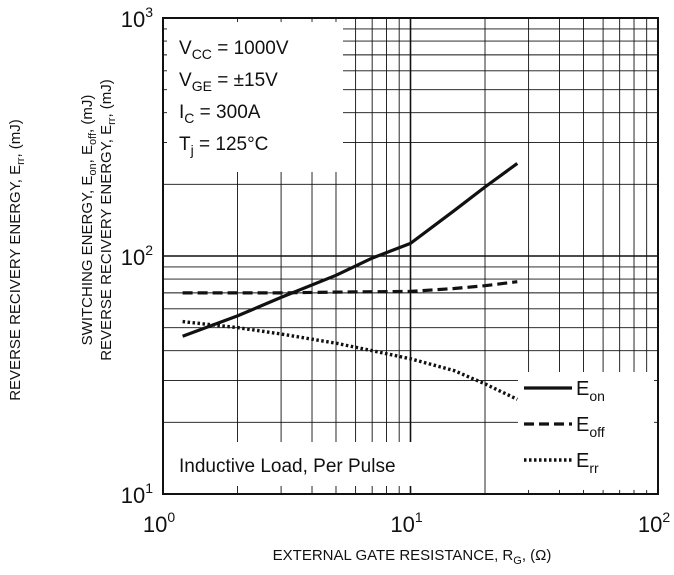  What do you see at coordinates (234, 50) in the screenshot?
I see `annotation-line: VCC = 1000V` at bounding box center [234, 50].